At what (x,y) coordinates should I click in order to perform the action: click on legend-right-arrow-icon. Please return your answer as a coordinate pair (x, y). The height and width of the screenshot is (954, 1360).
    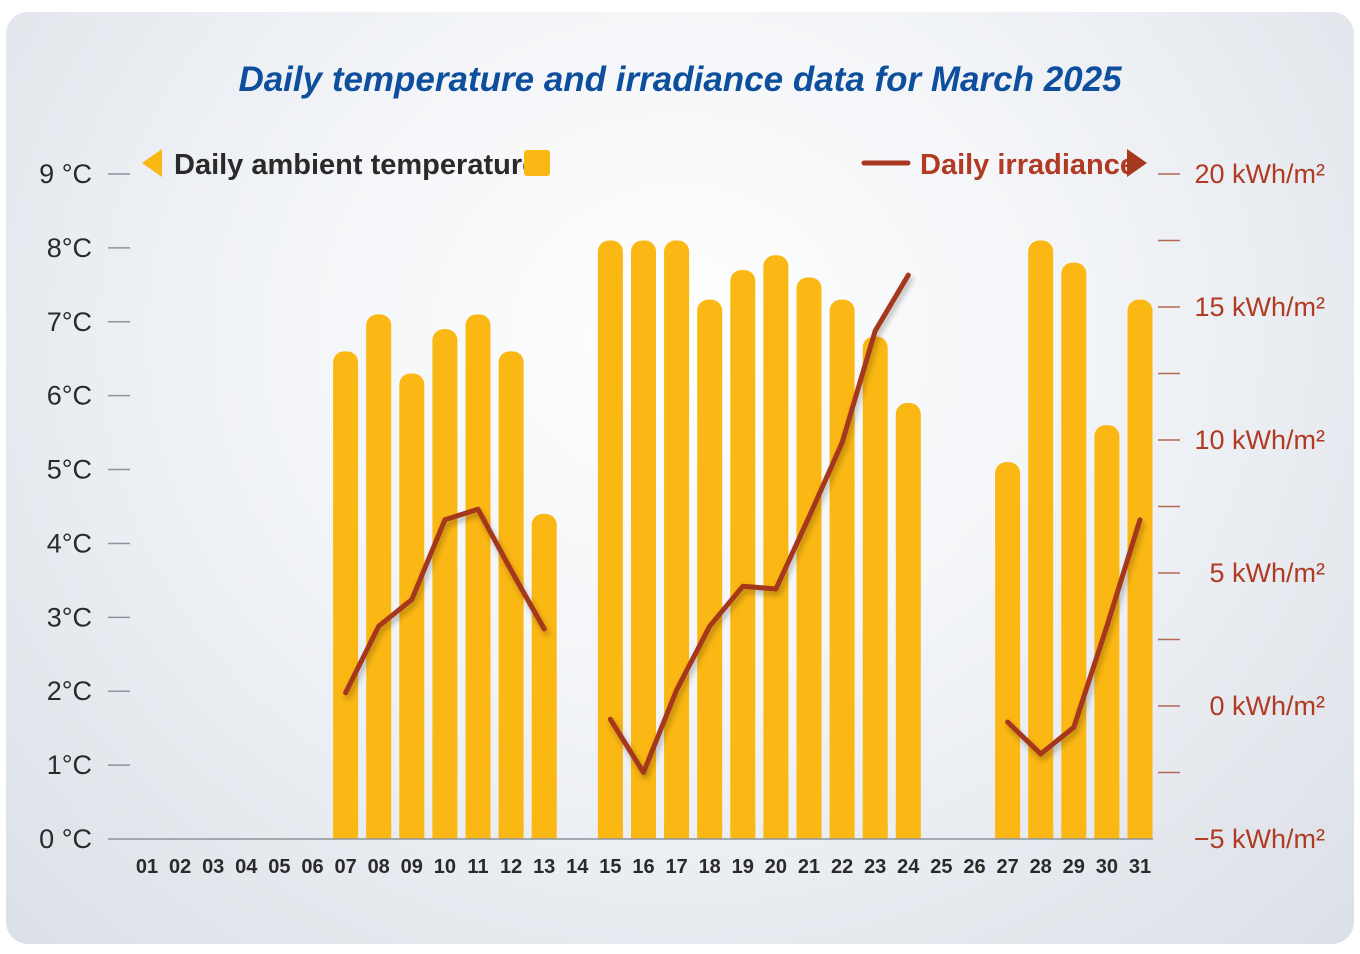
    Looking at the image, I should click on (1137, 163).